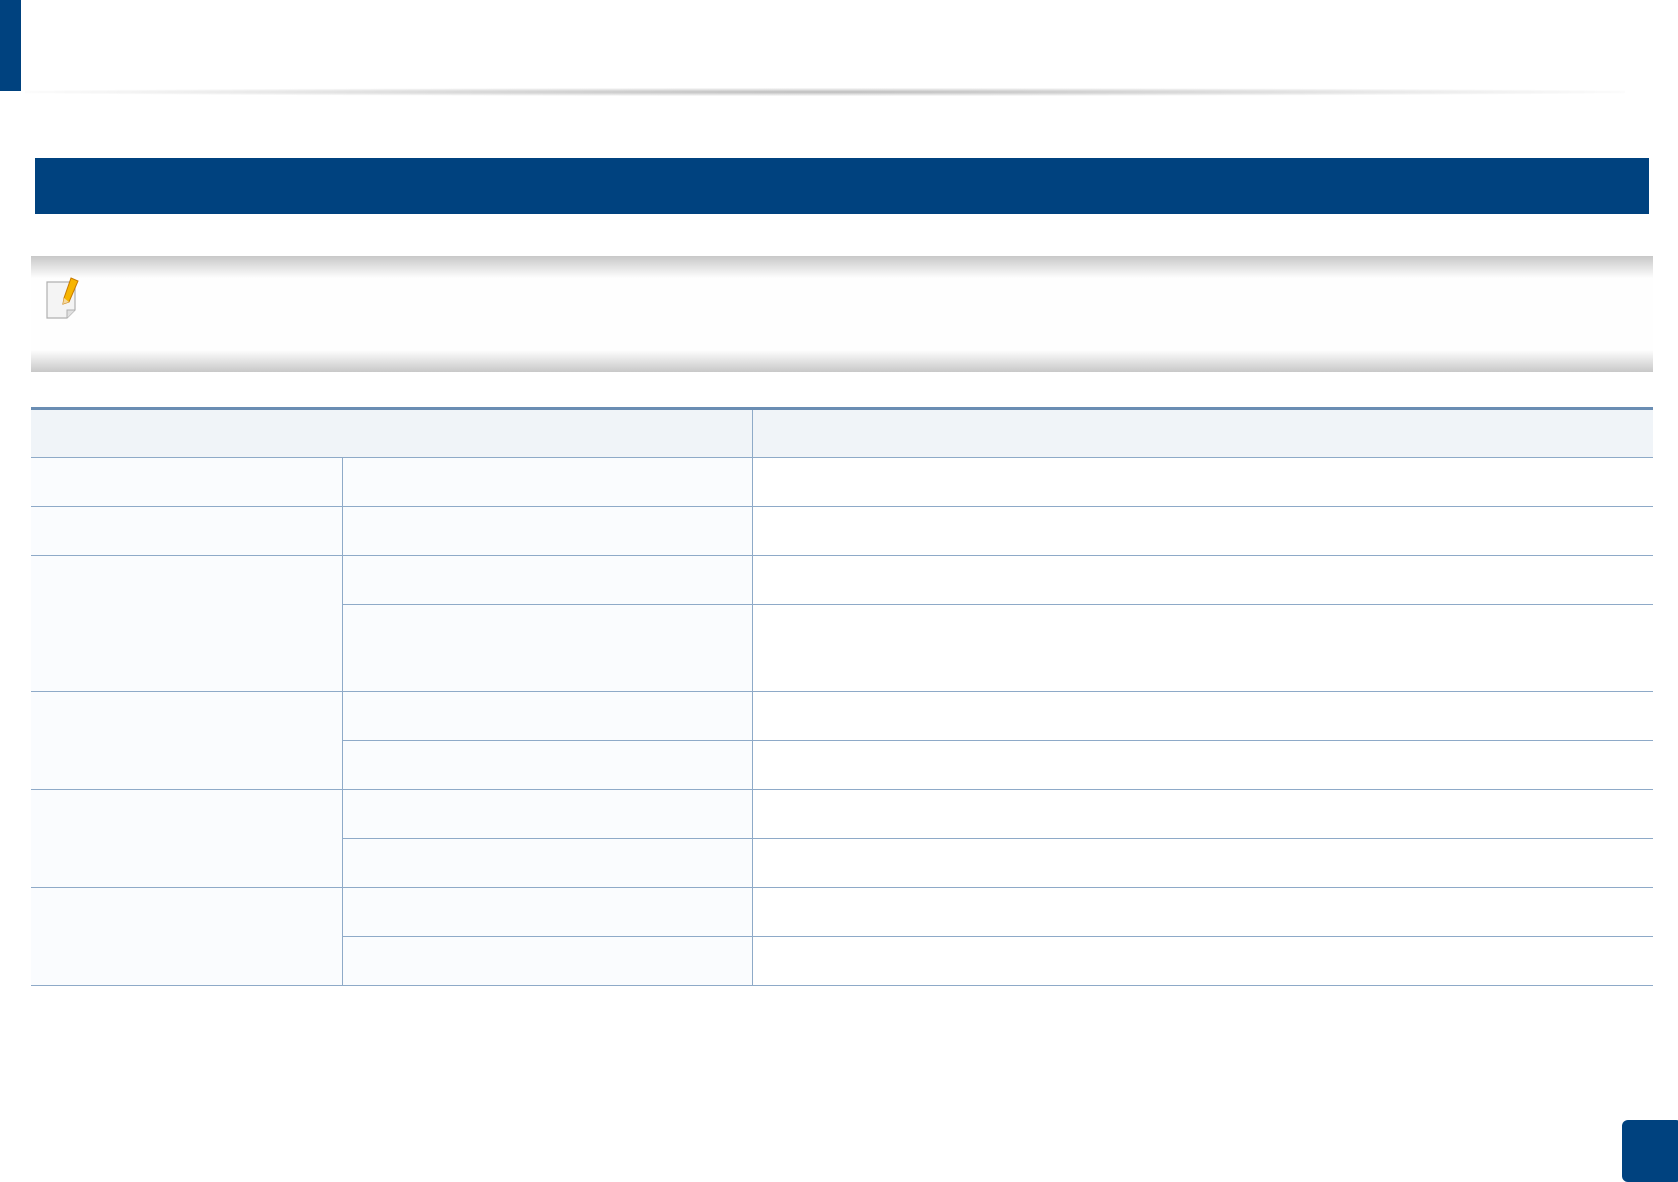  Describe the element at coordinates (1650, 1151) in the screenshot. I see `page-number-badge` at that location.